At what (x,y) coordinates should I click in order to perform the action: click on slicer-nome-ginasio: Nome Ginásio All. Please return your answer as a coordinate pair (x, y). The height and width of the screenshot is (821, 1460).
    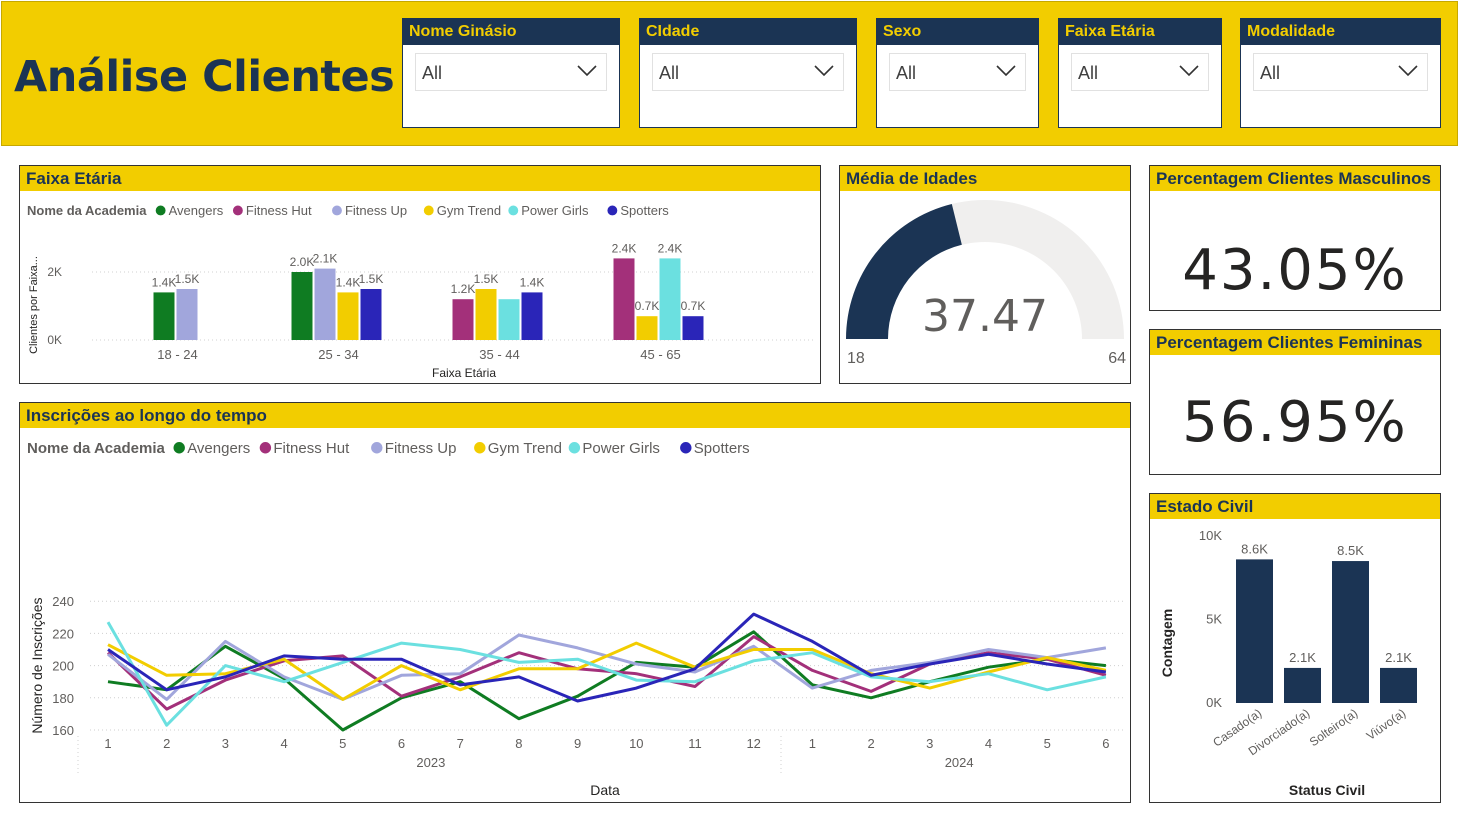
    Looking at the image, I should click on (511, 73).